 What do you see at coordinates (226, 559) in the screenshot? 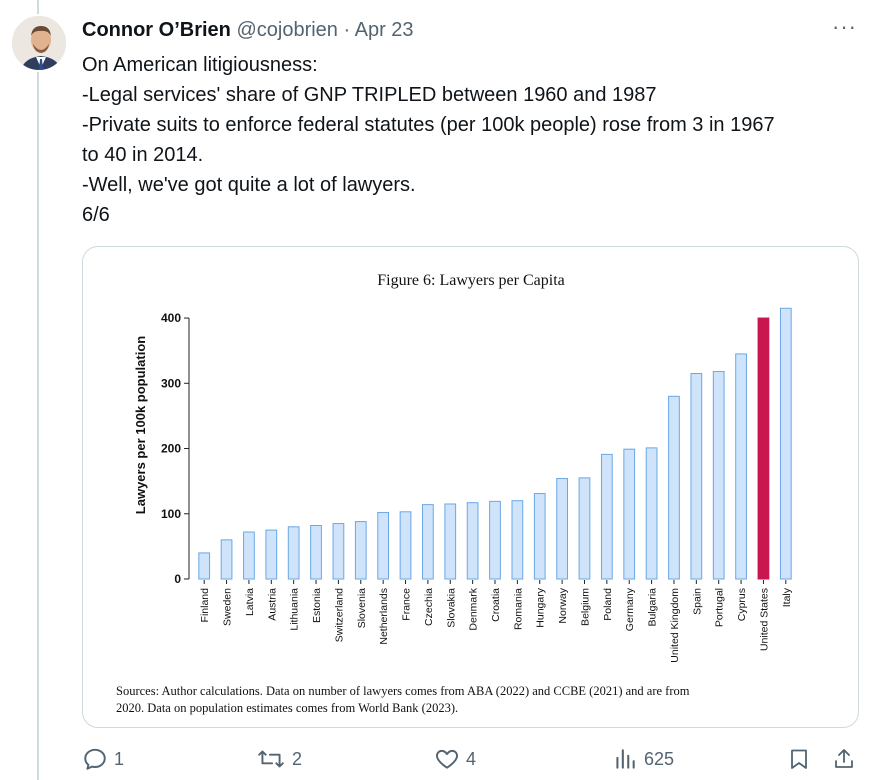
I see `bar-sweden` at bounding box center [226, 559].